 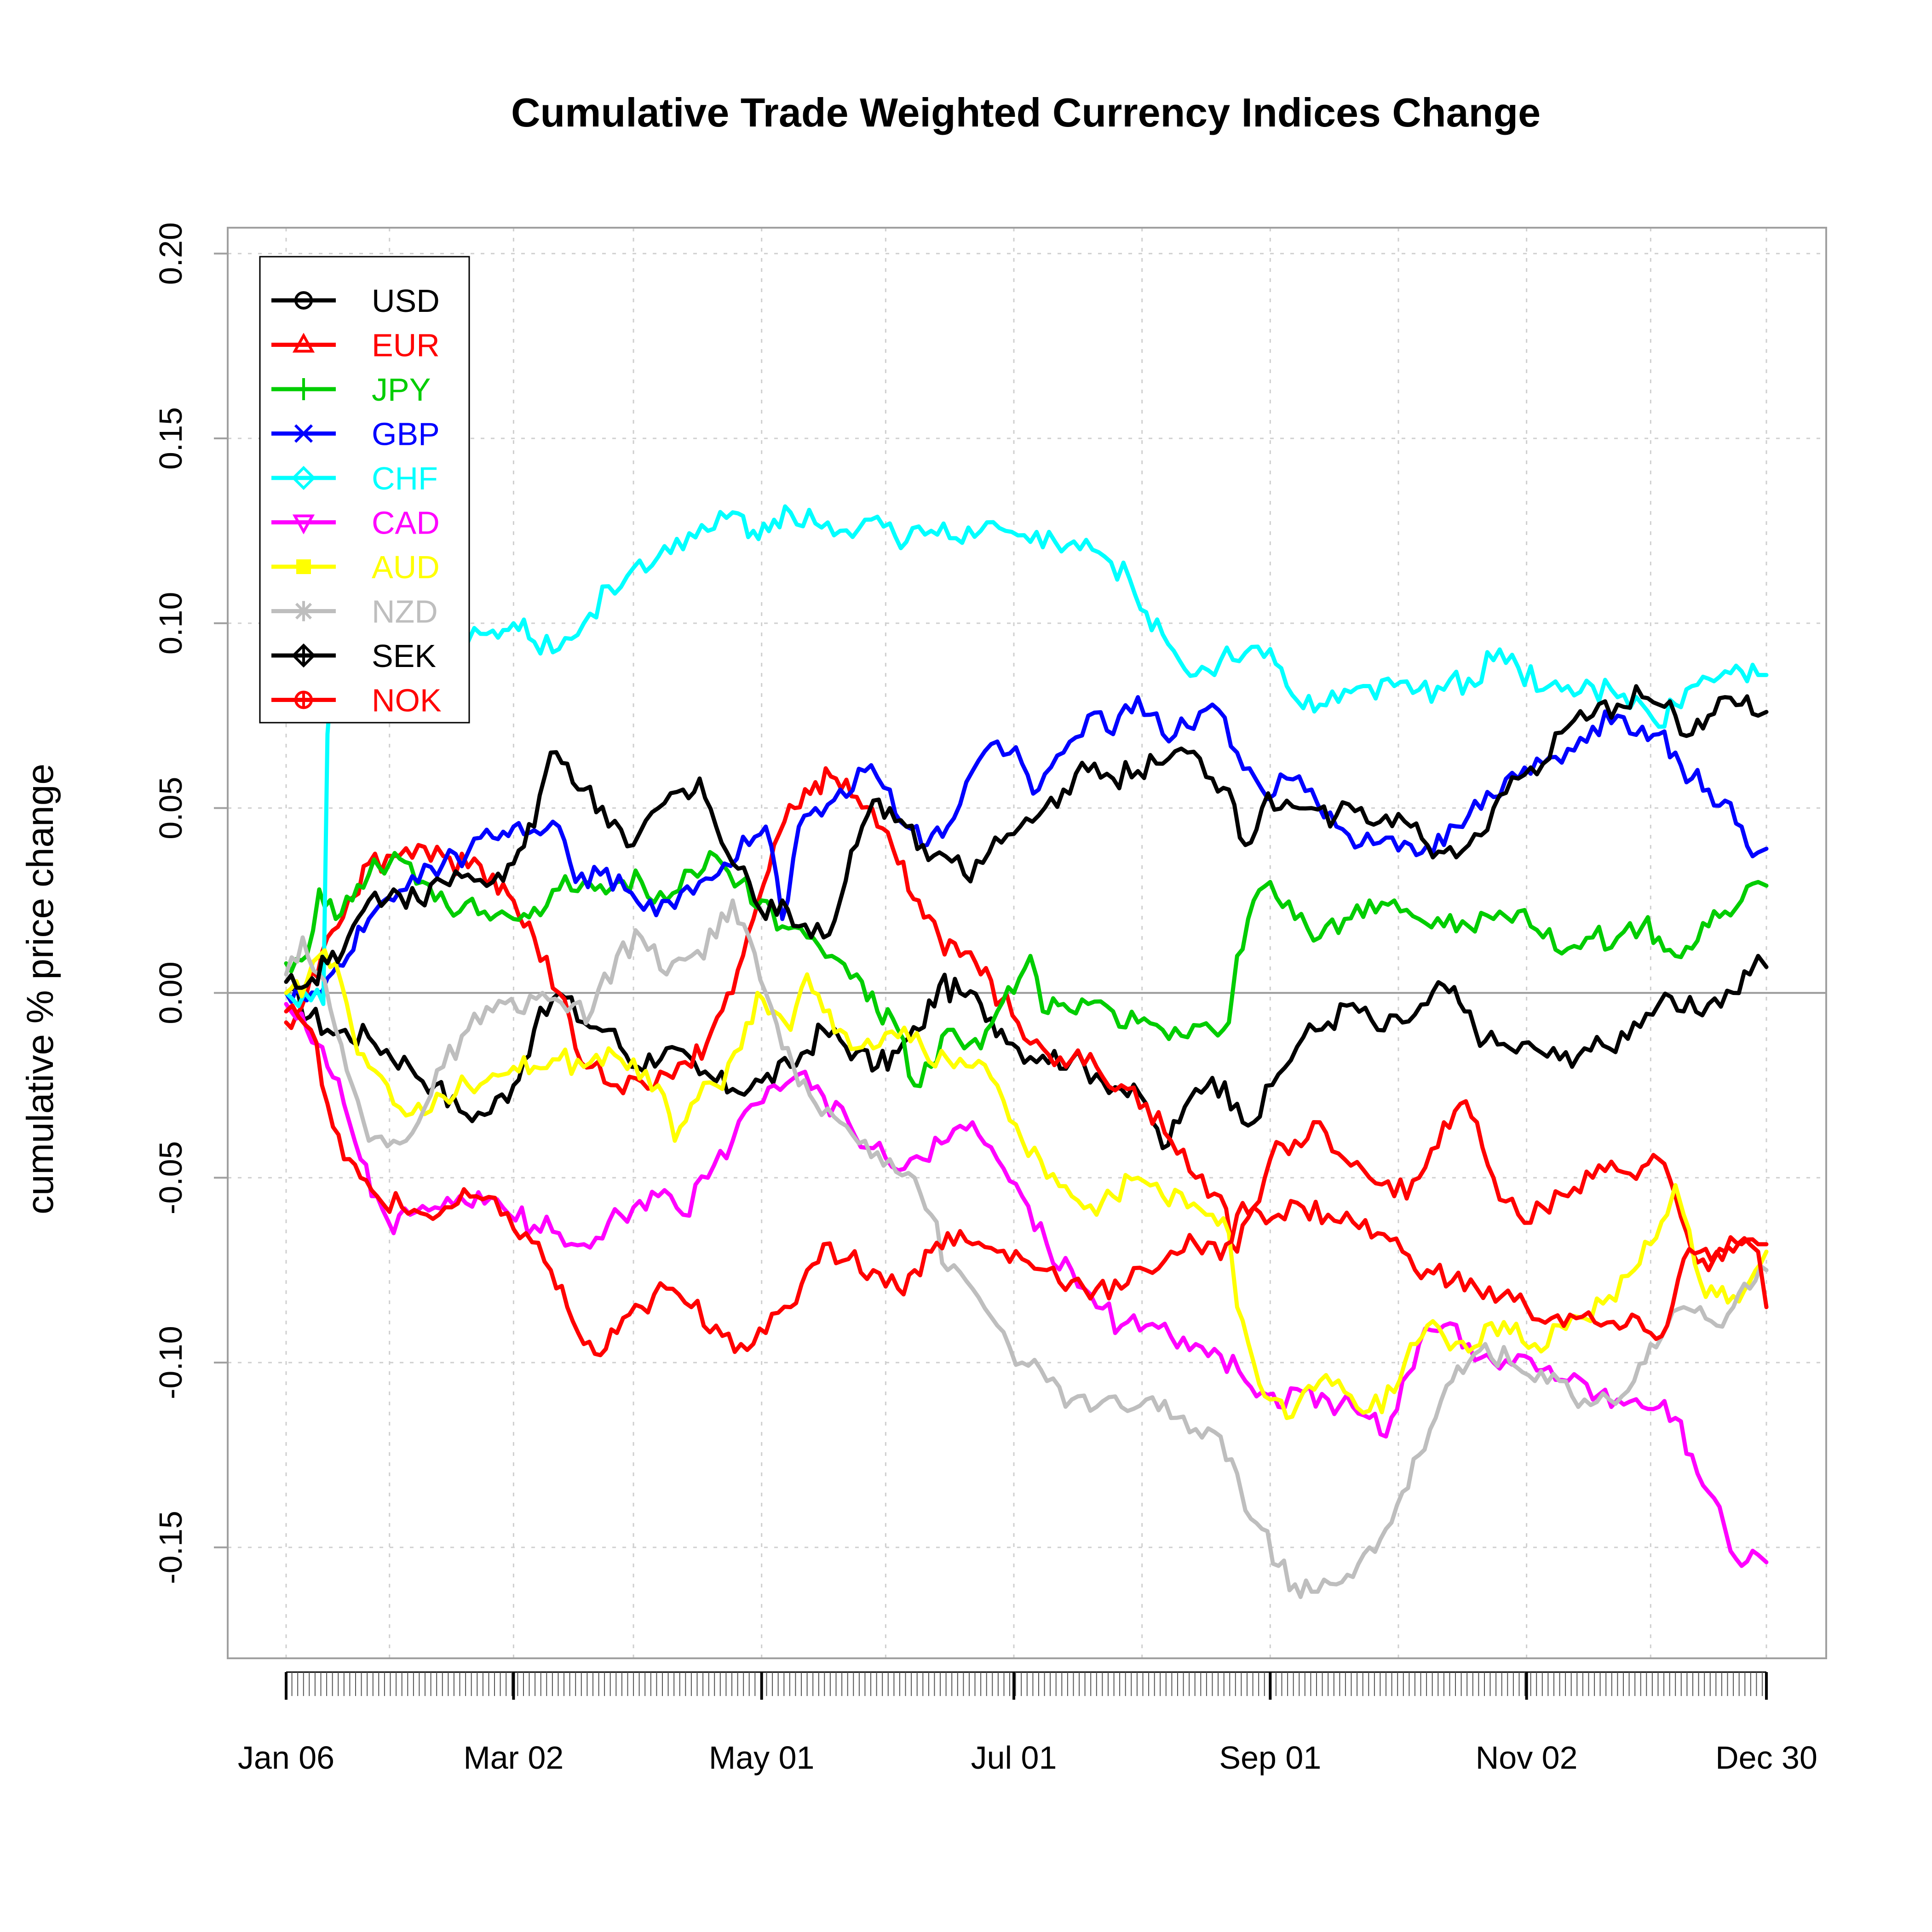 I want to click on legend-item: GBP, so click(x=355, y=434).